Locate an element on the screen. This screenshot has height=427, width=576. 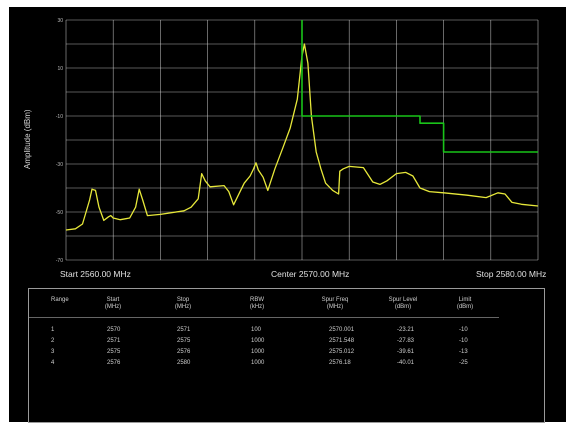
table-cell-stop: 2580 is located at coordinates (184, 363).